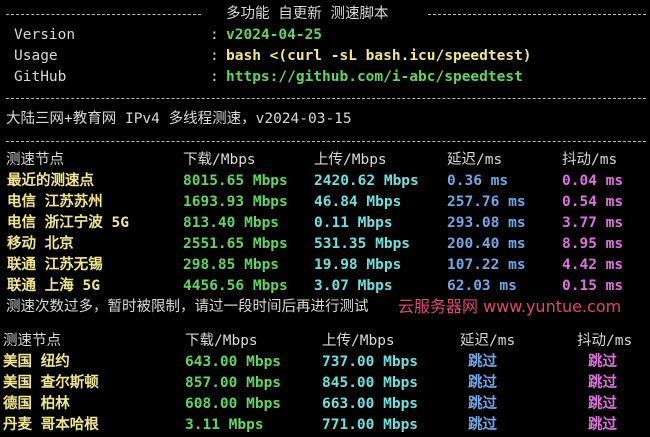  Describe the element at coordinates (370, 383) in the screenshot. I see `table-cell: 845.00 Mbps` at that location.